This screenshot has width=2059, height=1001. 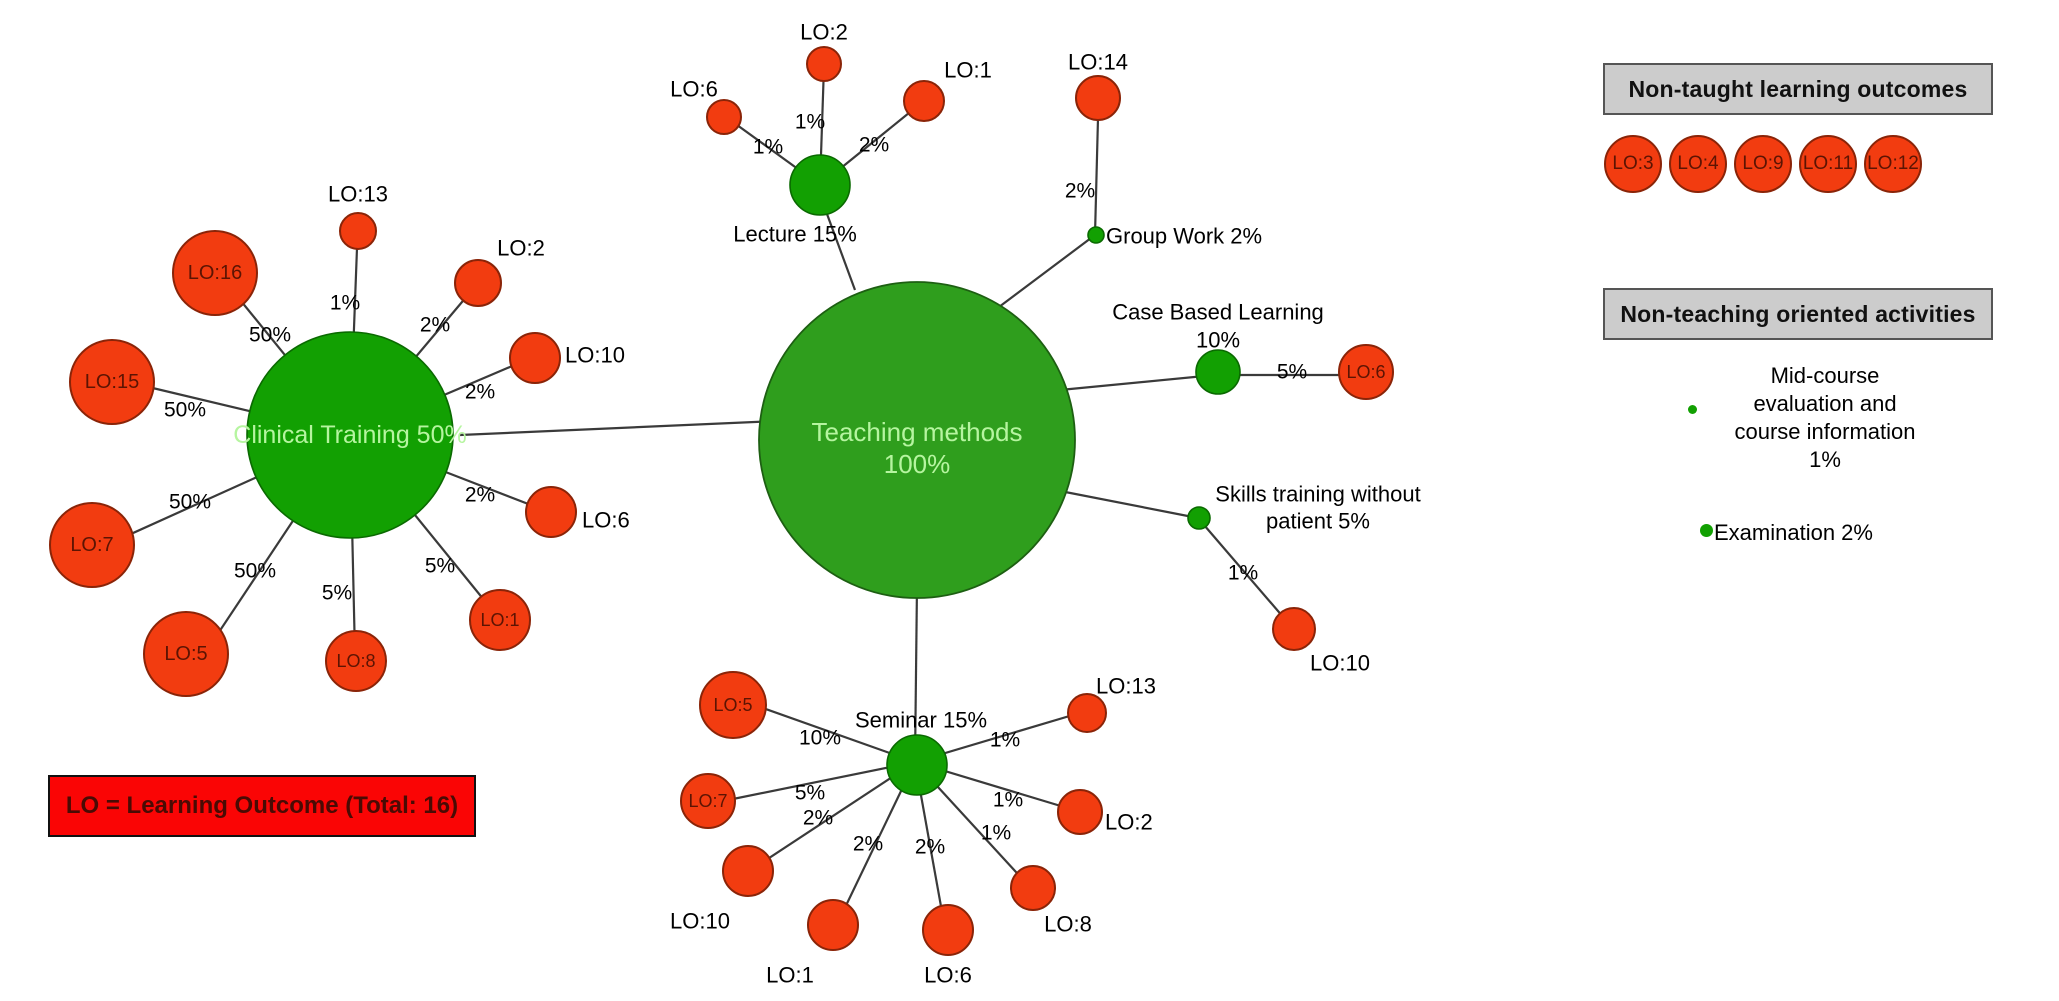 I want to click on pct-lecture-lo2: 1%, so click(x=810, y=122).